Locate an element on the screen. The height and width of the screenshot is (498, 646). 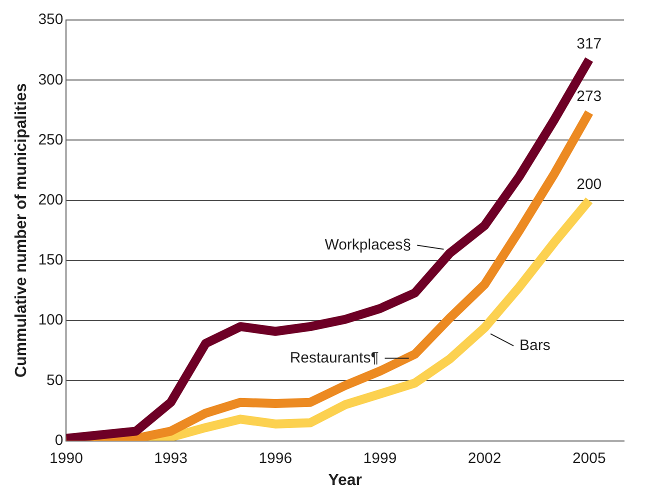
series-label: Workplaces§ is located at coordinates (368, 245).